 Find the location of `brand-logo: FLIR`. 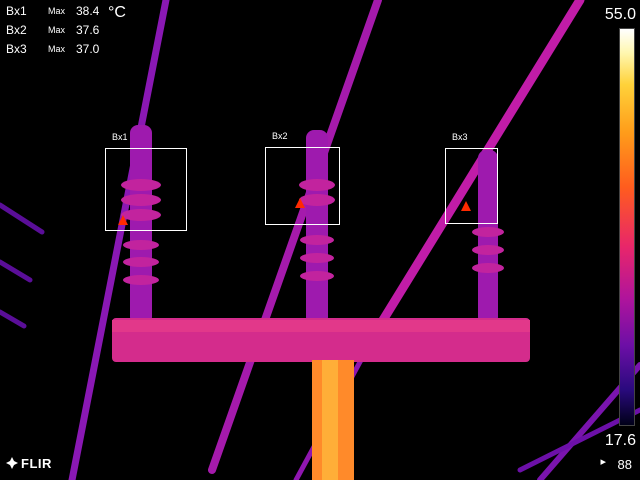

brand-logo: FLIR is located at coordinates (29, 463).